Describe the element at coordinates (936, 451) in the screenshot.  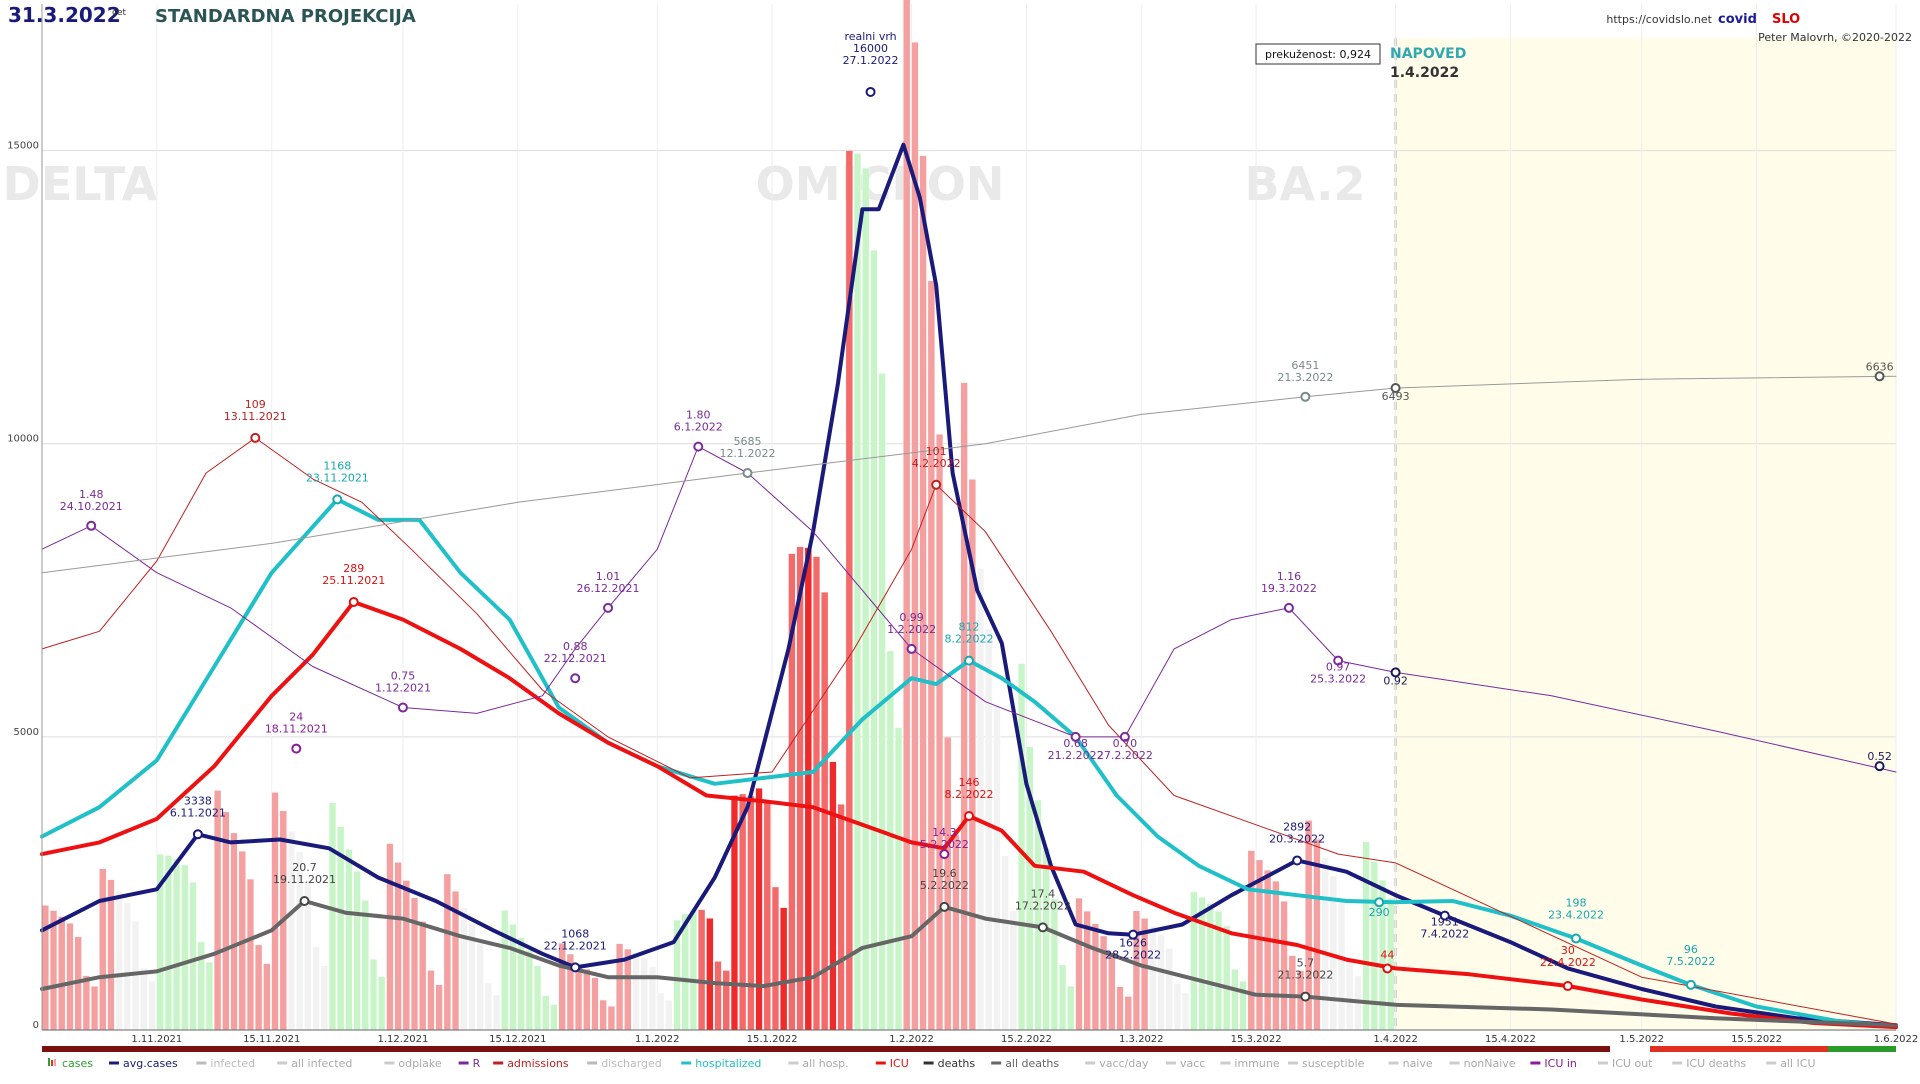
I see `annotation-label: 101` at that location.